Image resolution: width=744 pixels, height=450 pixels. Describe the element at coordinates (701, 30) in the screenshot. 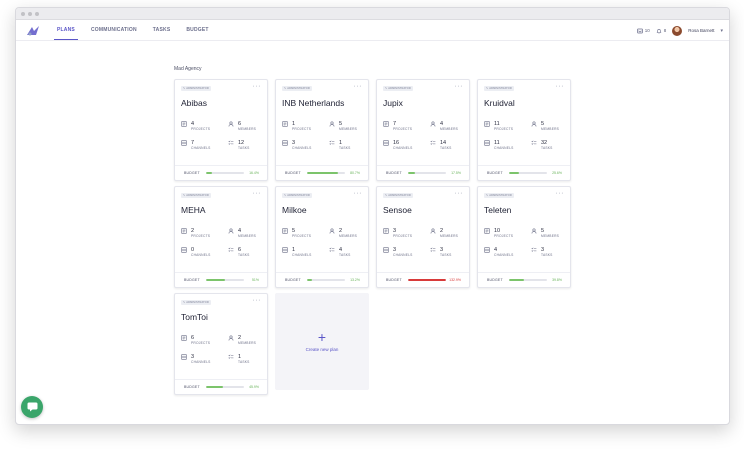

I see `user-name: Rosa Barnett` at that location.